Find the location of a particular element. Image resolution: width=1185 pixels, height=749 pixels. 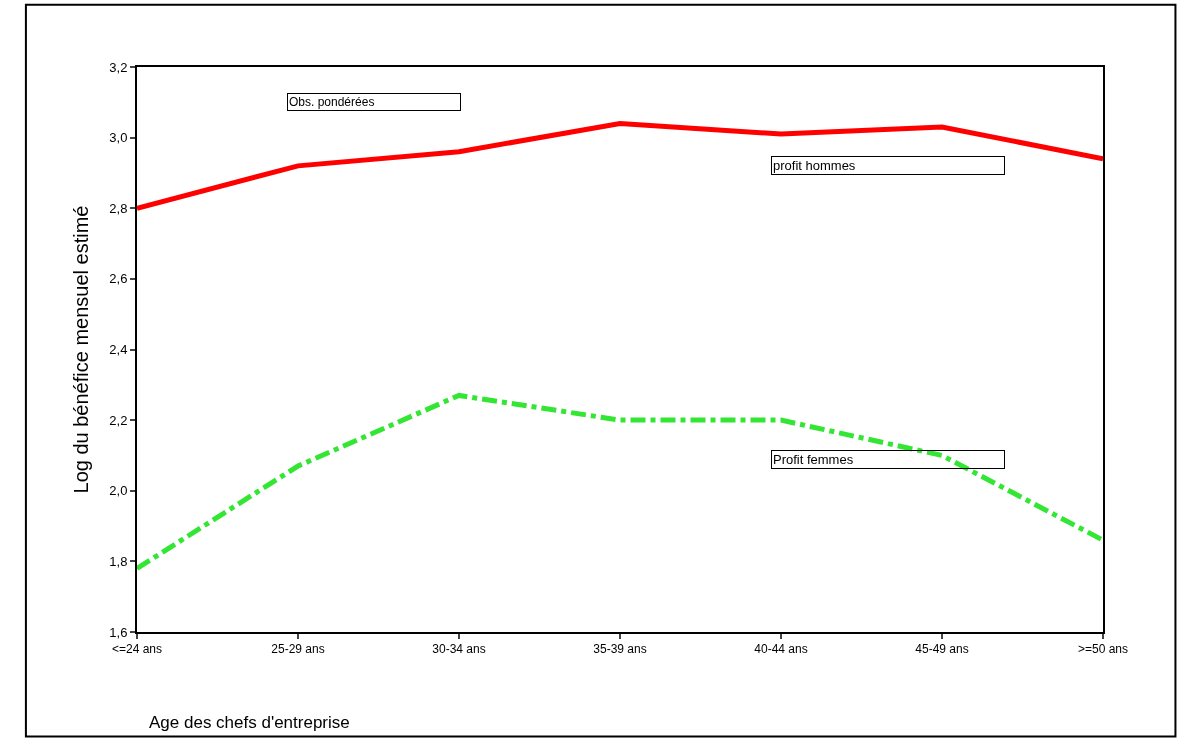

y-tick-label: 2,6 is located at coordinates (118, 279).